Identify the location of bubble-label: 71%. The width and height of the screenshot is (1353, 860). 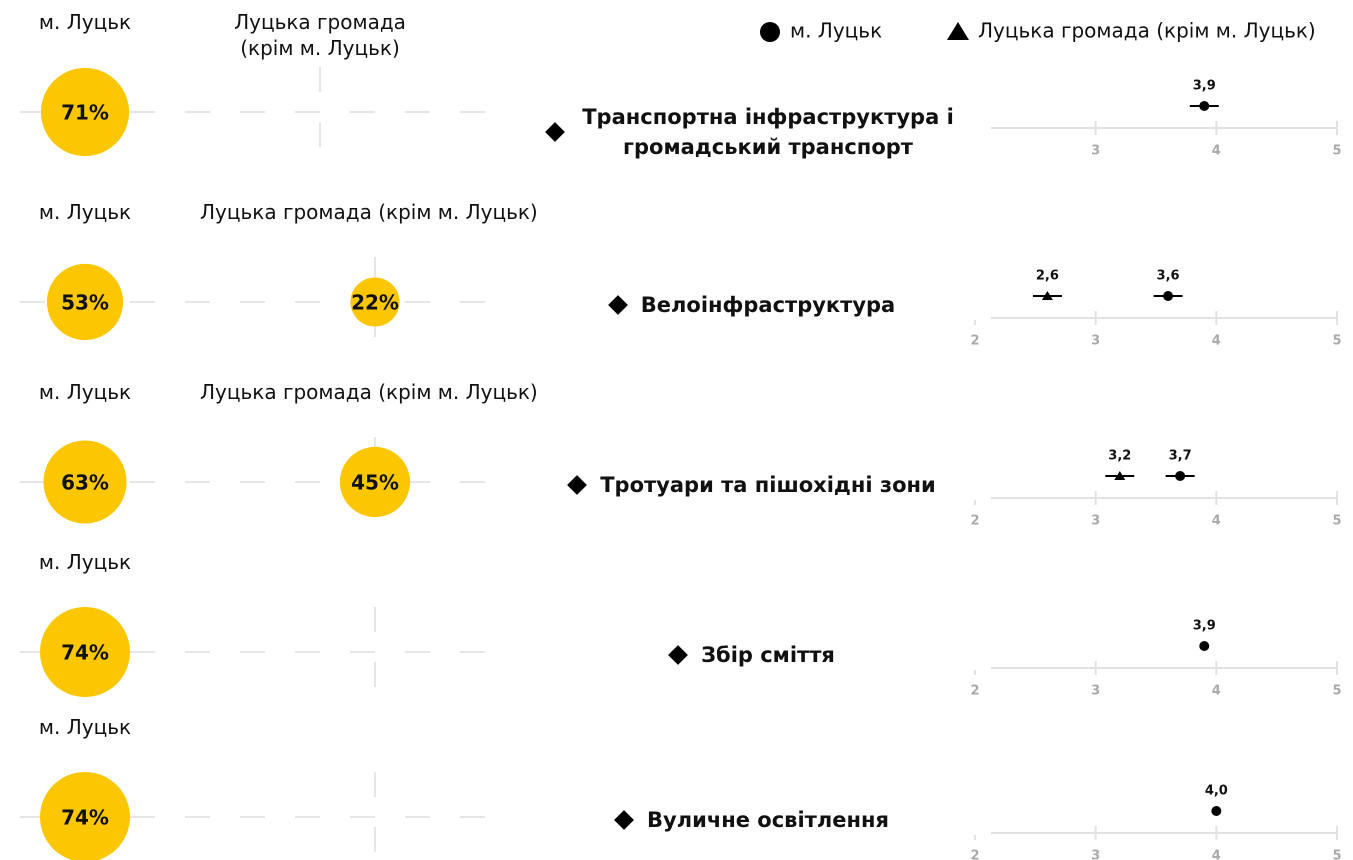
(85, 113).